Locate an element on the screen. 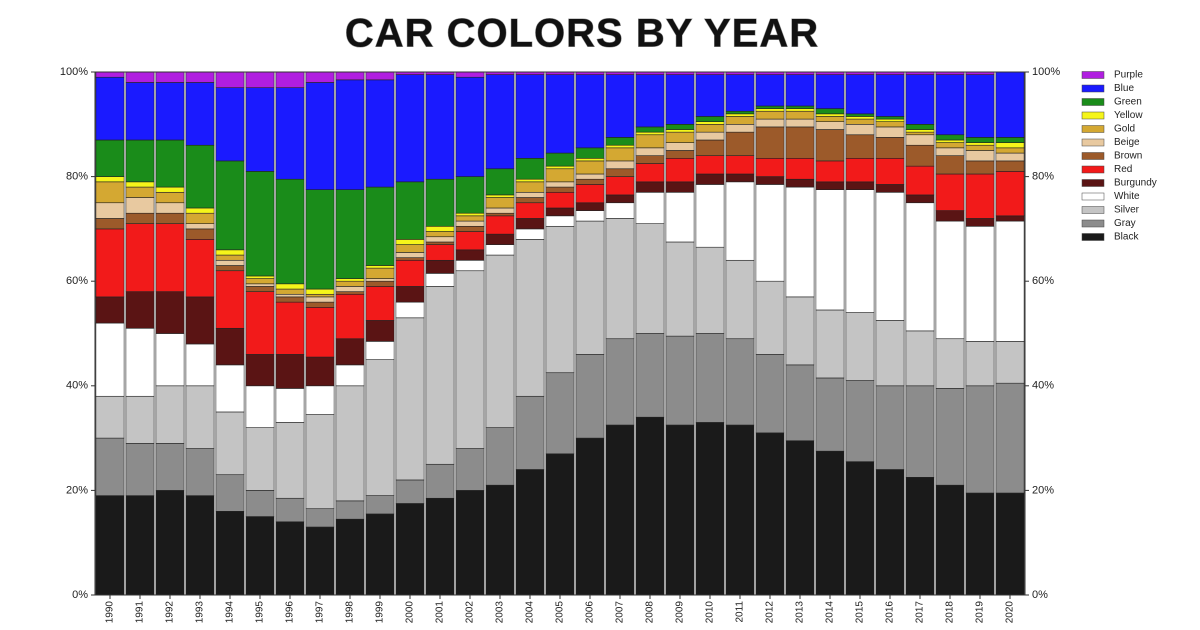  x-tick-label: 2012 is located at coordinates (770, 612).